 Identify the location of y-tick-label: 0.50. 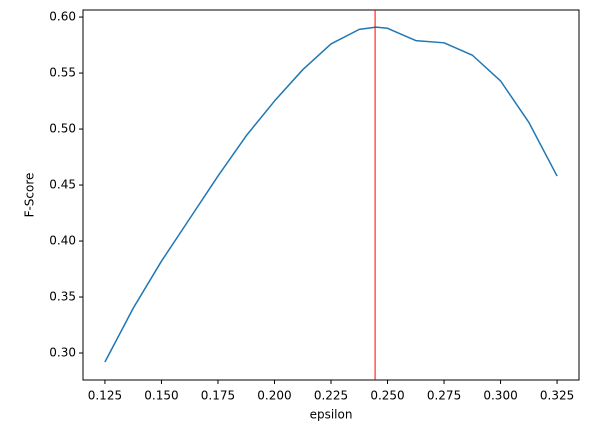
(62, 129).